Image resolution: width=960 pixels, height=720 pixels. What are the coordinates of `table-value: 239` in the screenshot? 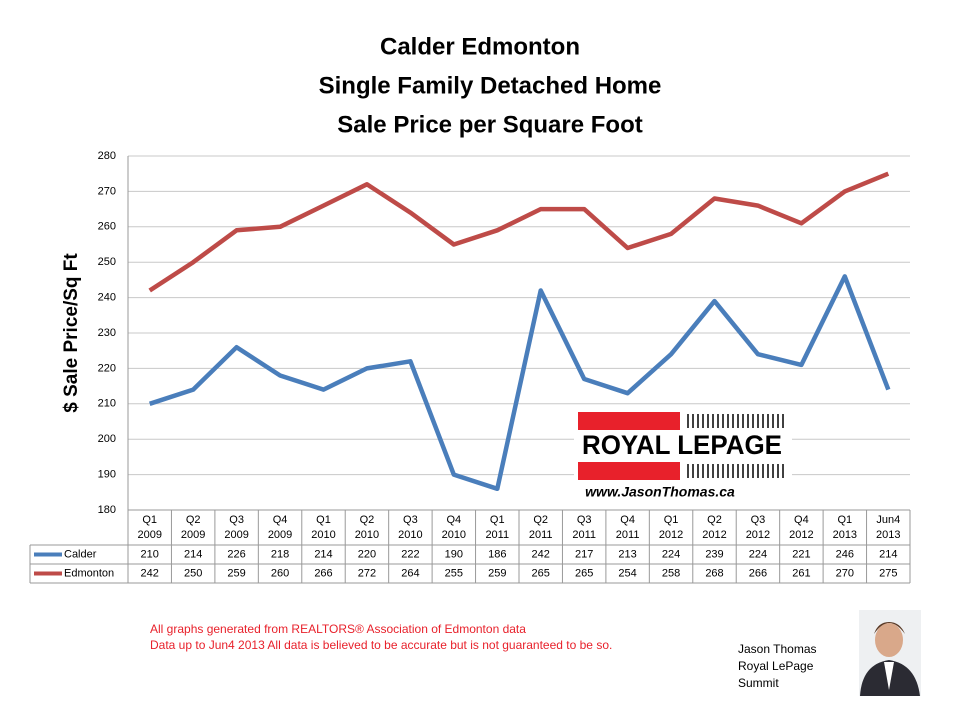 It's located at (714, 554).